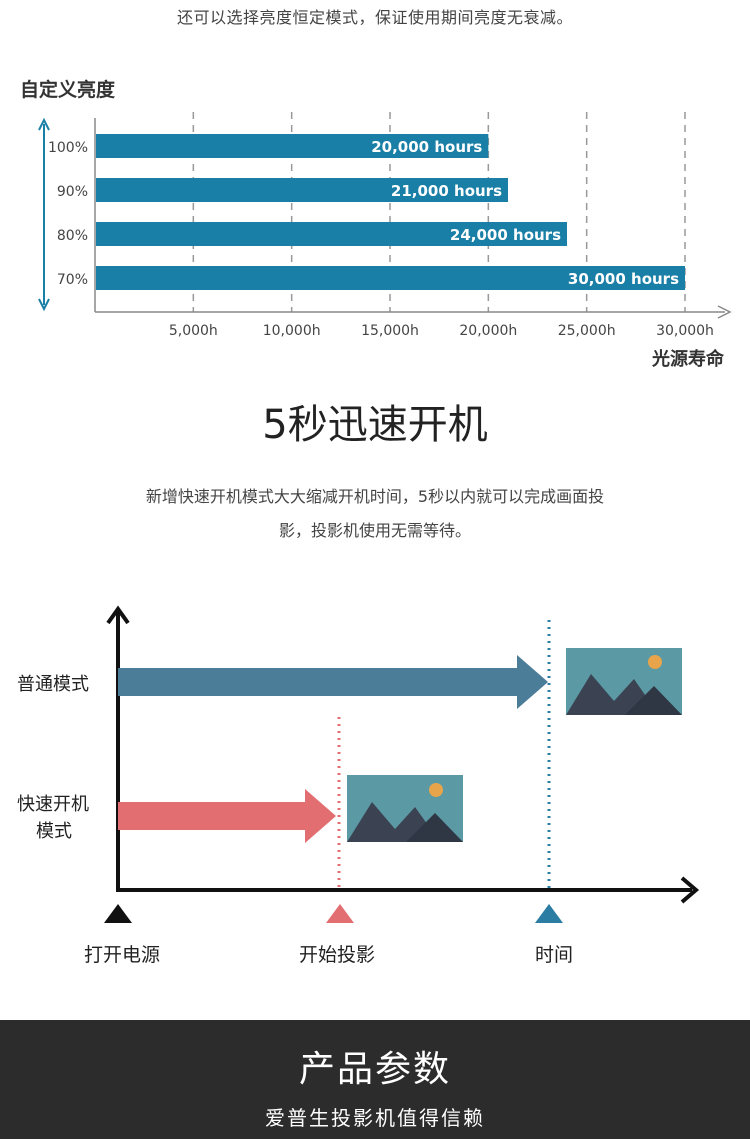  What do you see at coordinates (292, 331) in the screenshot?
I see `x-tick-label: 10,000h` at bounding box center [292, 331].